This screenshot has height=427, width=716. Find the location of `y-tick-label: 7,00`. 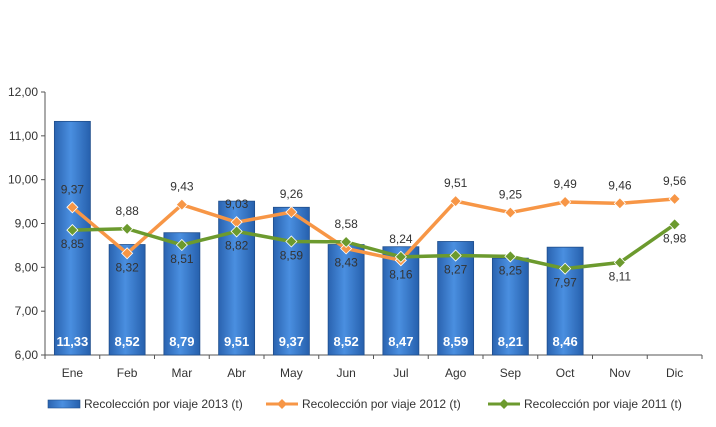

y-tick-label: 7,00 is located at coordinates (27, 311).